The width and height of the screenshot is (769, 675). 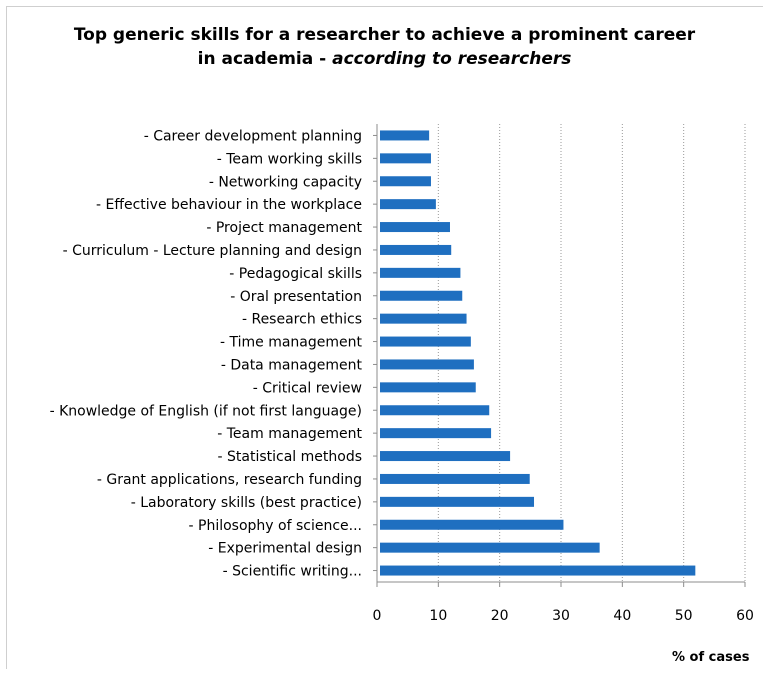 What do you see at coordinates (561, 616) in the screenshot?
I see `x-tick-label-3: 30` at bounding box center [561, 616].